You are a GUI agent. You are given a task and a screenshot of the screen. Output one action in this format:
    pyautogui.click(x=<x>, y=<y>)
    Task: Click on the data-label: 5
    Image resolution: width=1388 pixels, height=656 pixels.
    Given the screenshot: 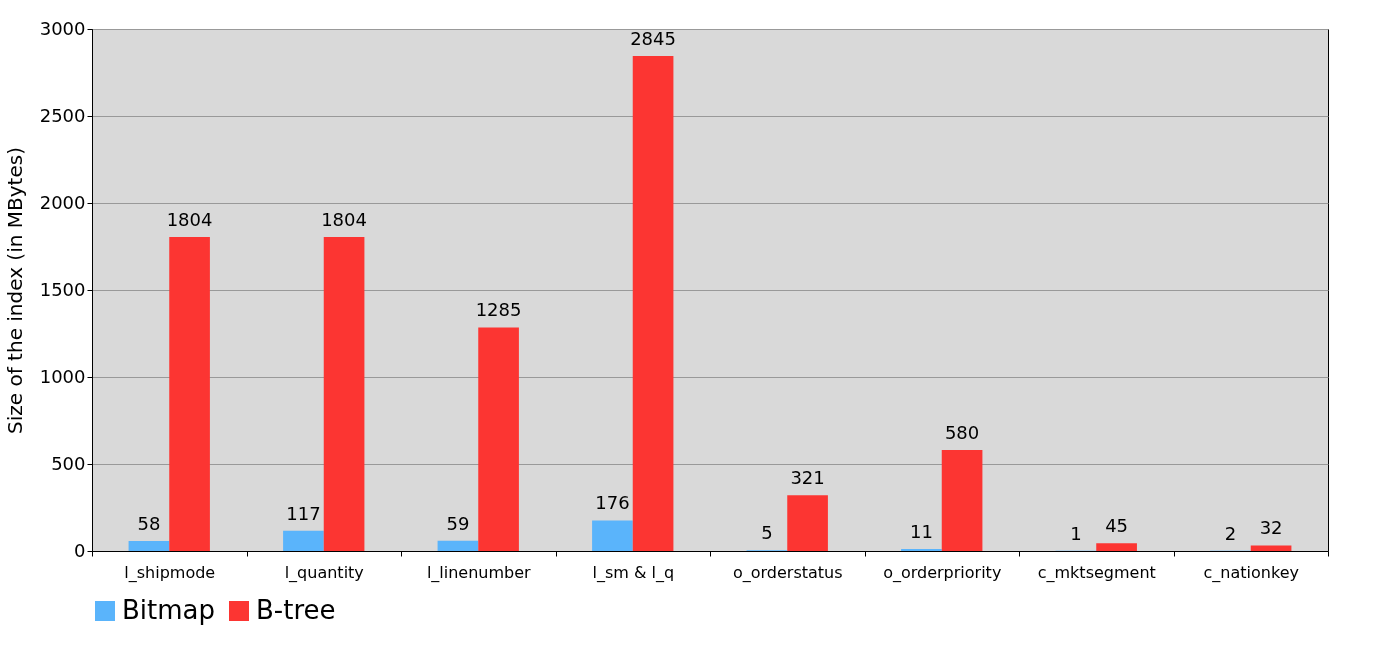 What is the action you would take?
    pyautogui.click(x=767, y=533)
    